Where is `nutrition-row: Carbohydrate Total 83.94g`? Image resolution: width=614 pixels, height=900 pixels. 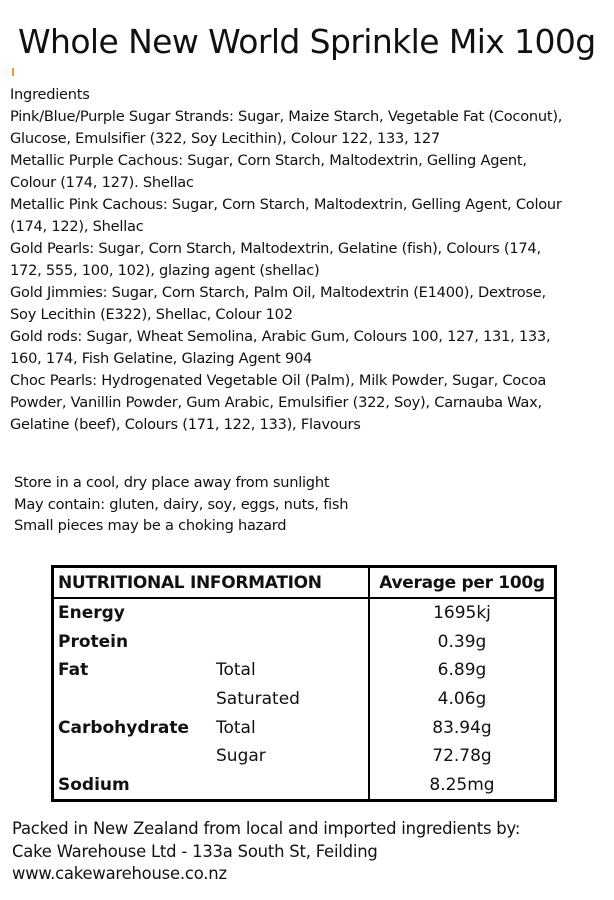
nutrition-row: Carbohydrate Total 83.94g is located at coordinates (304, 727).